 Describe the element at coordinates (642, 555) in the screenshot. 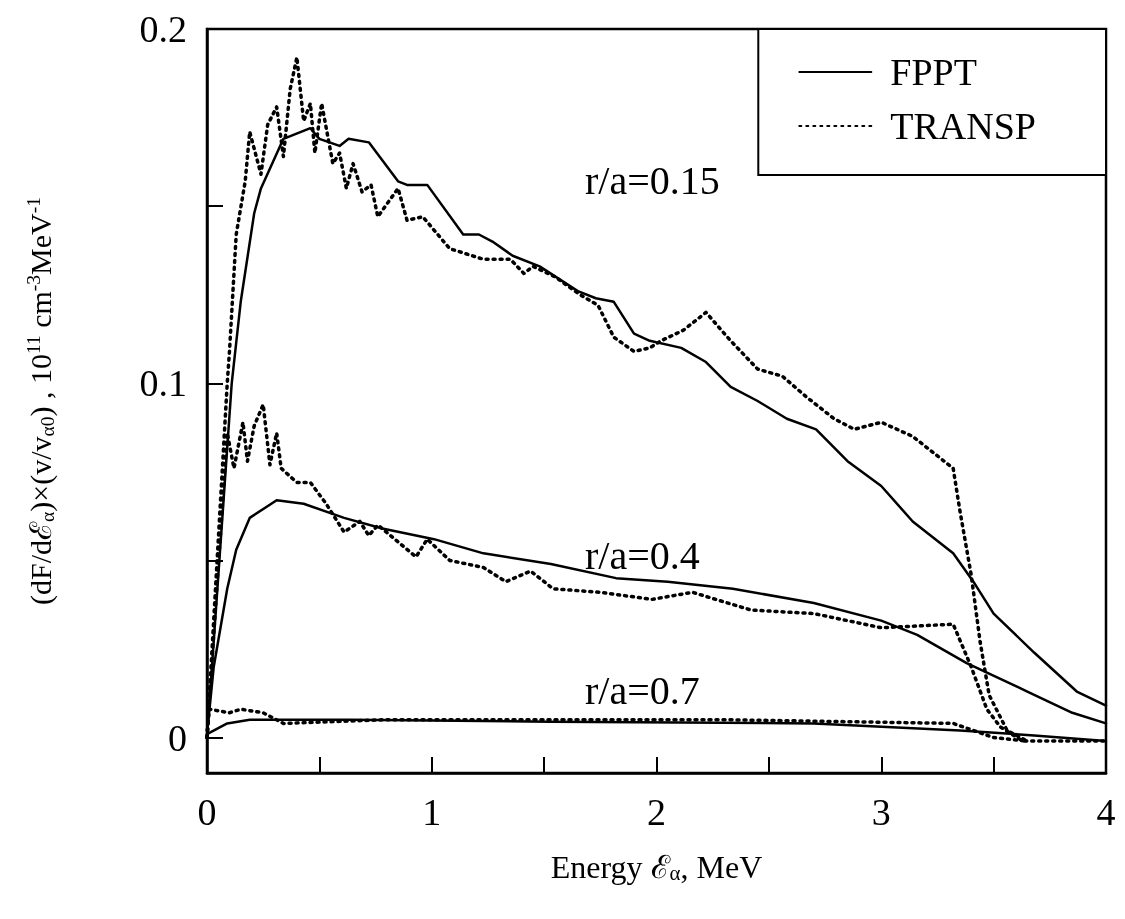

I see `annotation: r/a=0.4` at that location.